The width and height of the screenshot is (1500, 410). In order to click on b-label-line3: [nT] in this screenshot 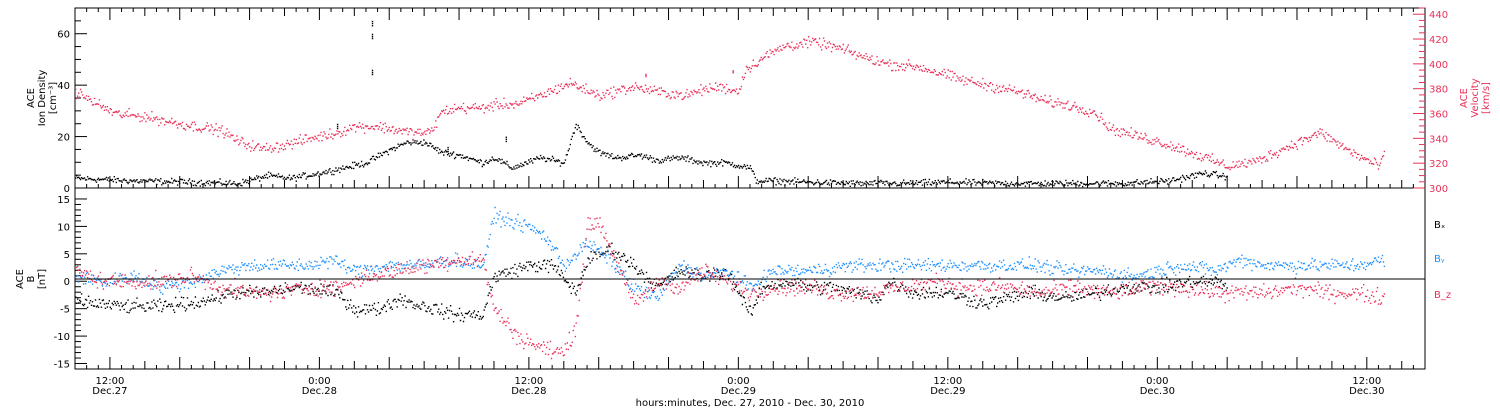, I will do `click(42, 279)`.